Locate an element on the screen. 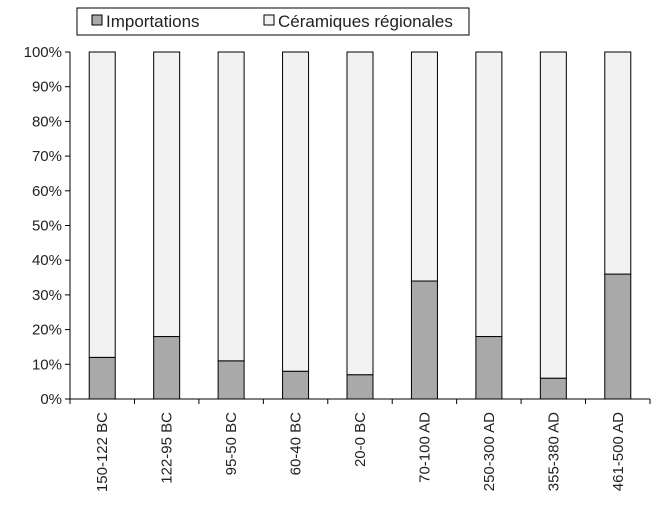 The width and height of the screenshot is (661, 510). y-tick-label: 0% is located at coordinates (51, 399).